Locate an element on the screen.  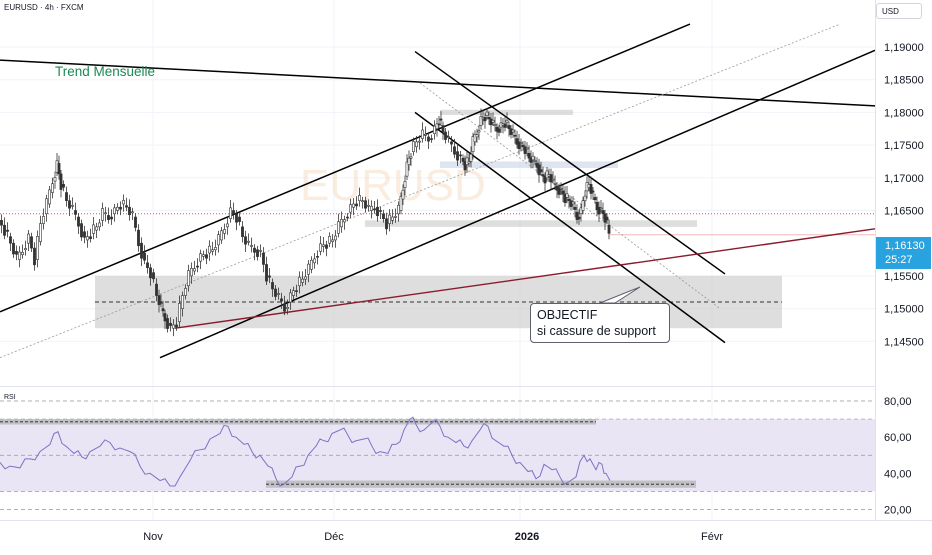
y-tick-label: 1,15000 is located at coordinates (904, 310).